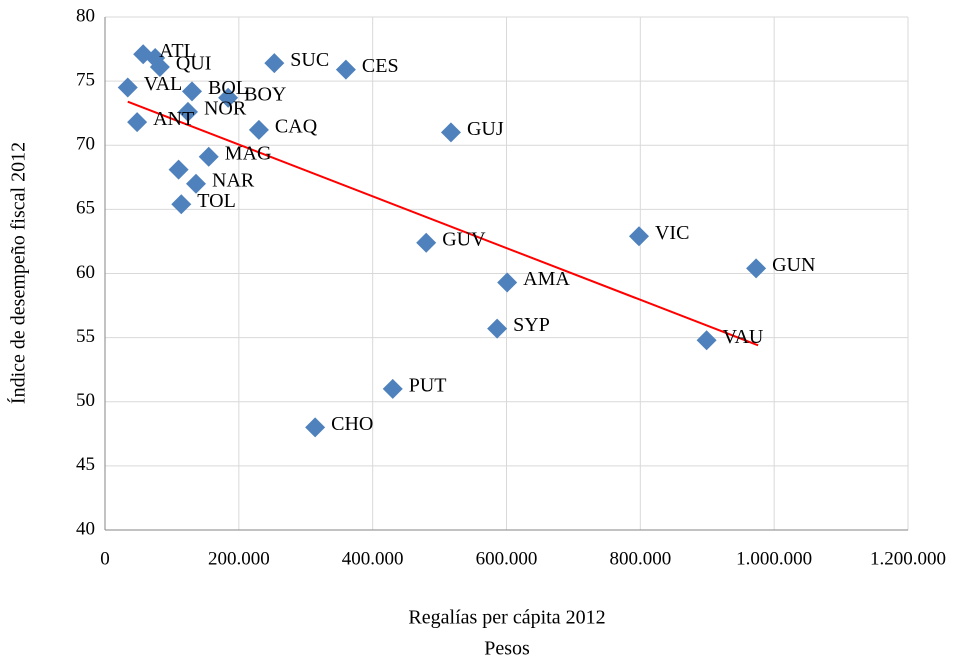  I want to click on y-axis-label: Índice de desempeño fiscal 2012, so click(18, 273).